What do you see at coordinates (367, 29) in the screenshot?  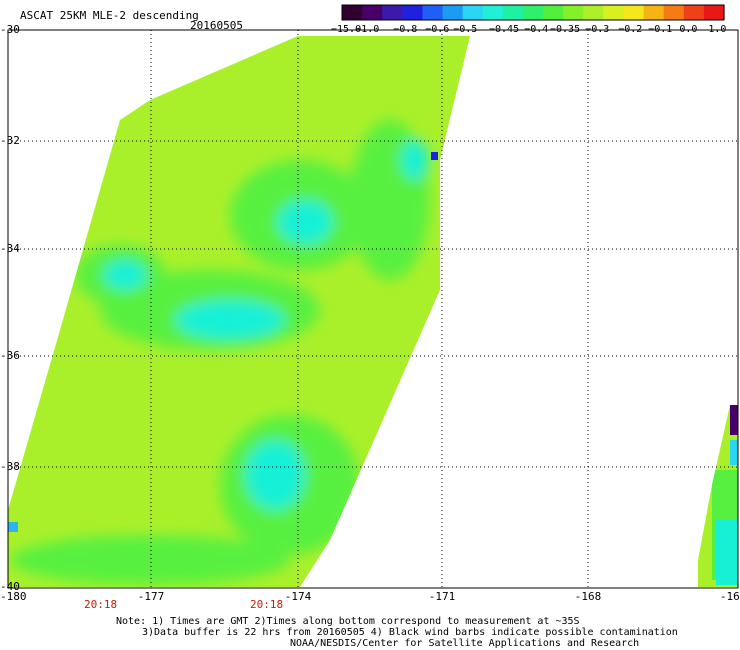 I see `colorbar-tick-label: −1.0` at bounding box center [367, 29].